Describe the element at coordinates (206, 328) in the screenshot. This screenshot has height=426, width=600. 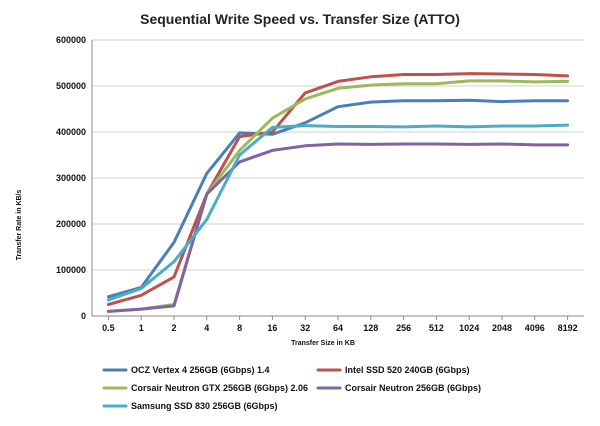
I see `x-tick-label: 4` at that location.